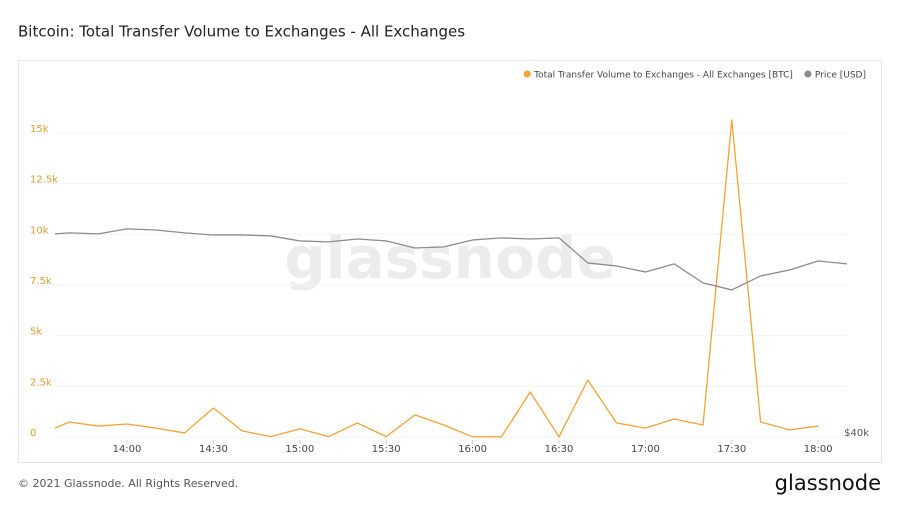  Describe the element at coordinates (559, 449) in the screenshot. I see `x-tick-label: 16:30` at that location.